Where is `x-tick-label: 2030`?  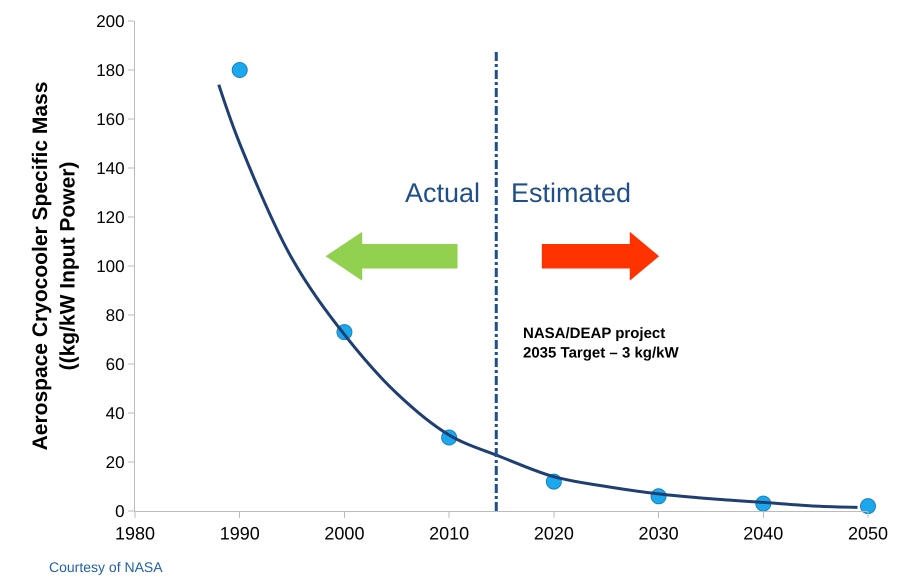
x-tick-label: 2030 is located at coordinates (658, 534).